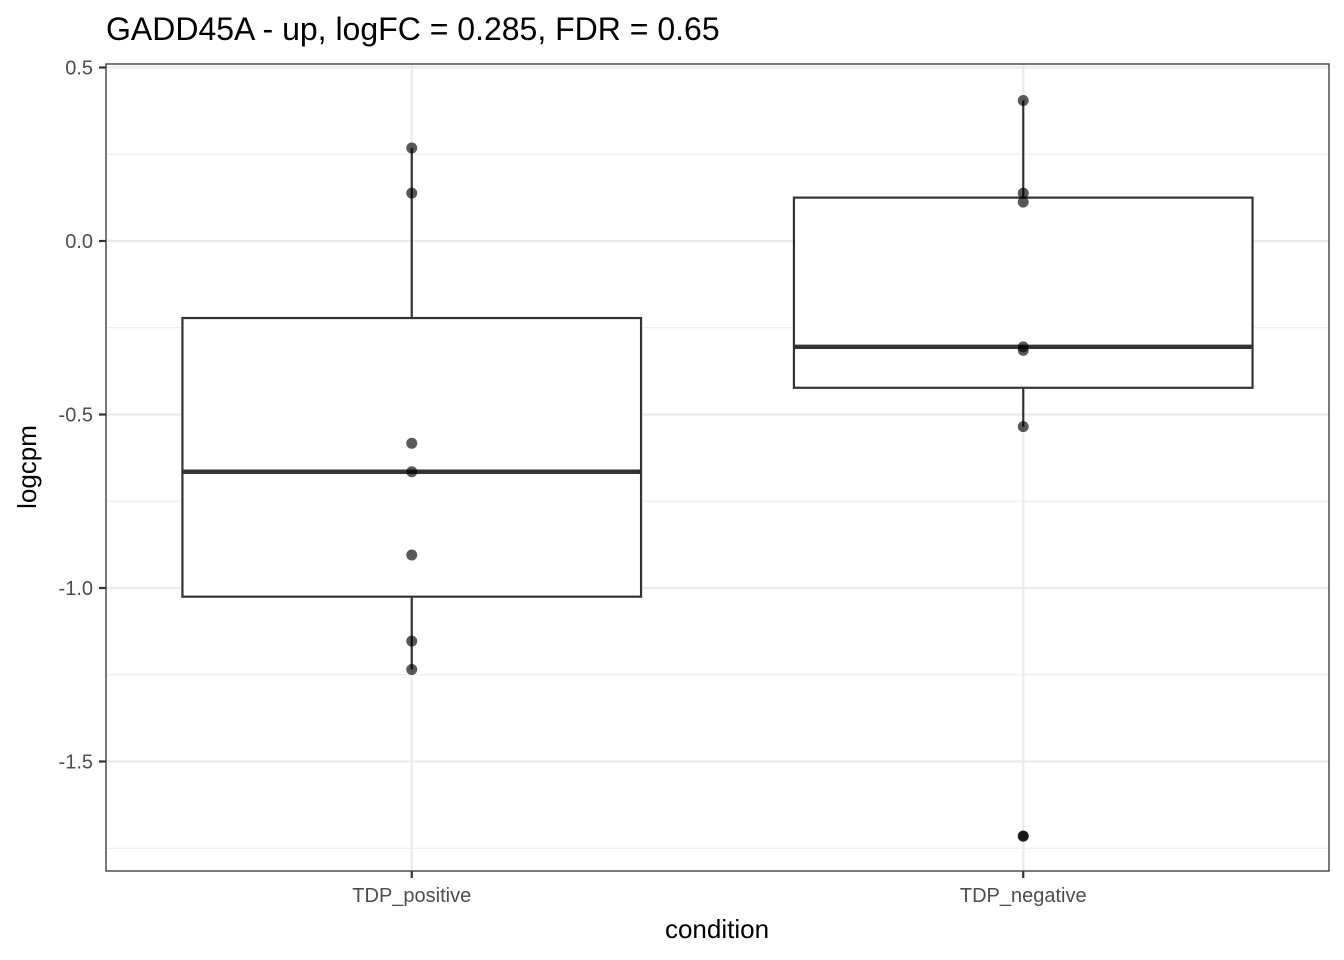  What do you see at coordinates (411, 896) in the screenshot?
I see `x-tick-label: TDP_positive` at bounding box center [411, 896].